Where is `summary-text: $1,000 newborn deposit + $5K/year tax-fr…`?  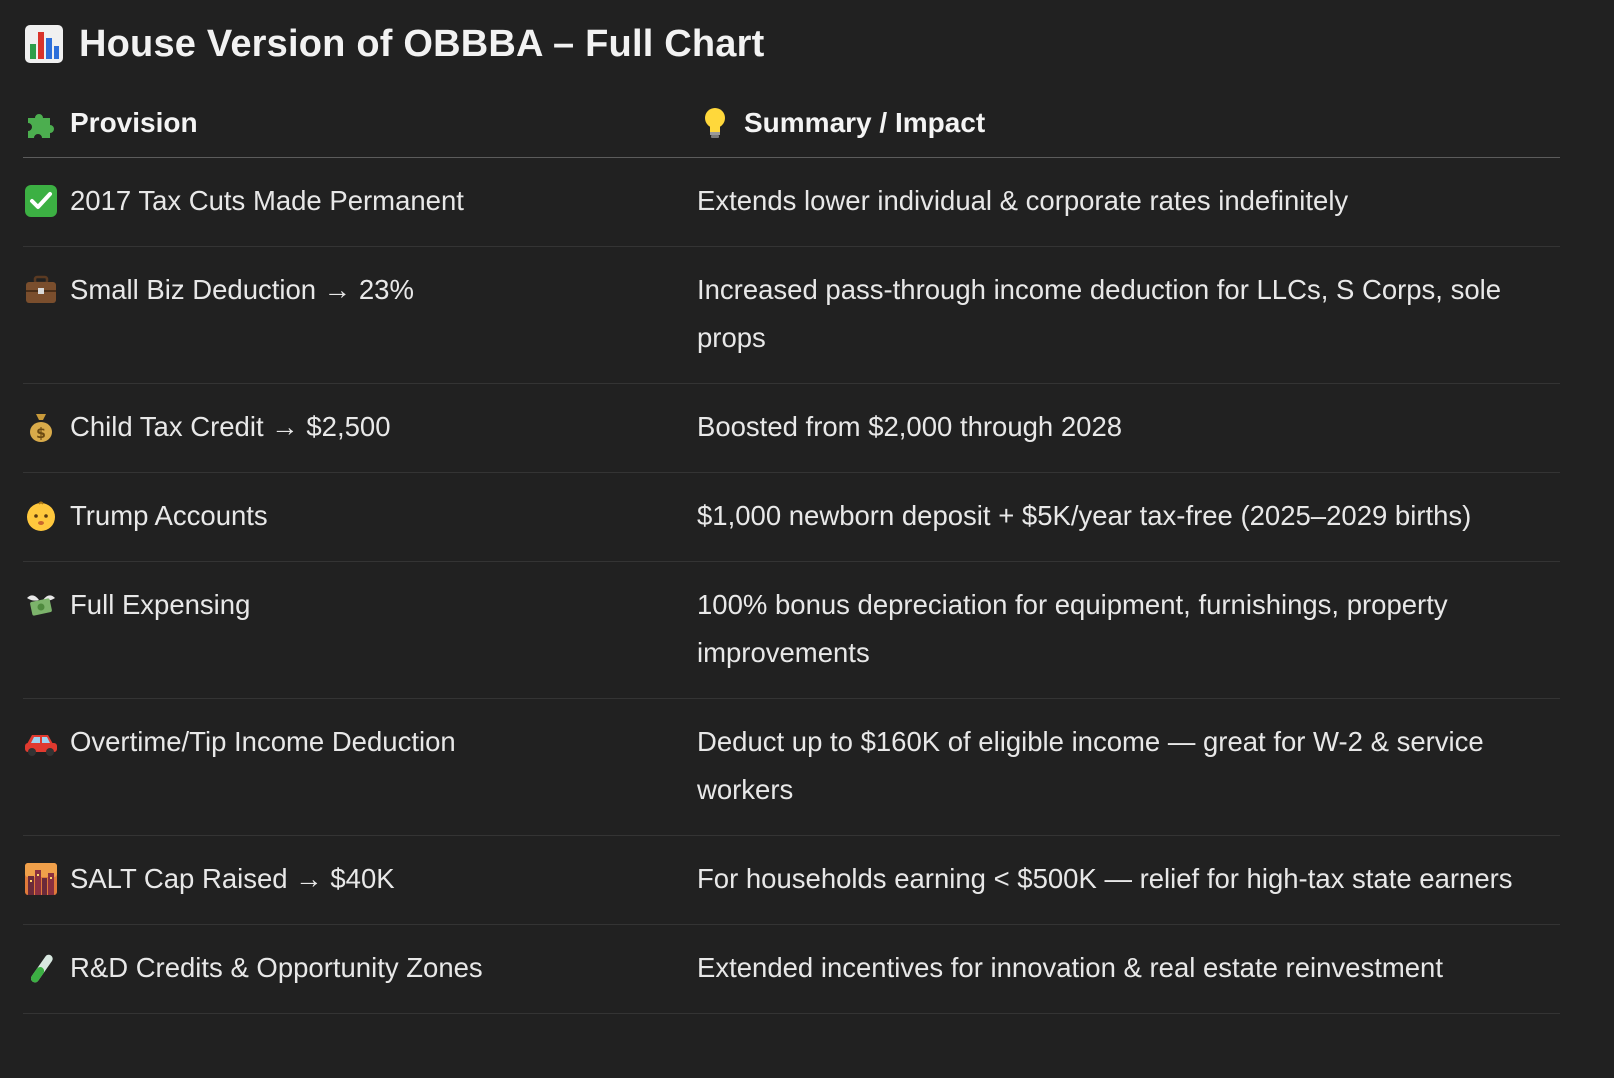
summary-text: $1,000 newborn deposit + $5K/year tax-fr… is located at coordinates (1084, 515).